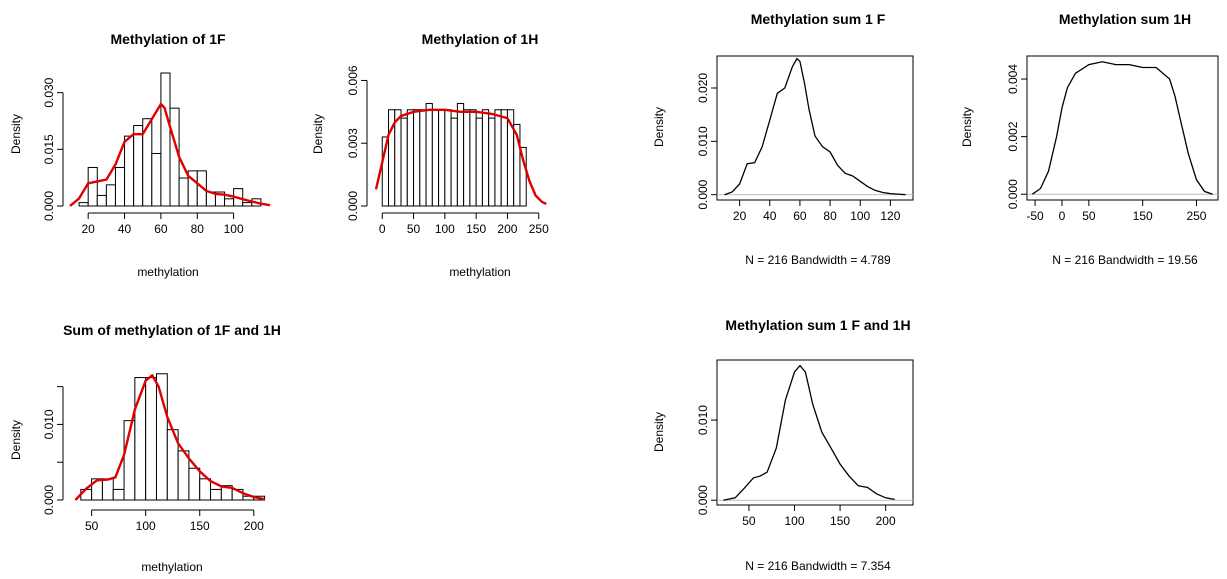  Describe the element at coordinates (172, 330) in the screenshot. I see `chart-title: Sum of methylation of 1F and 1H` at that location.